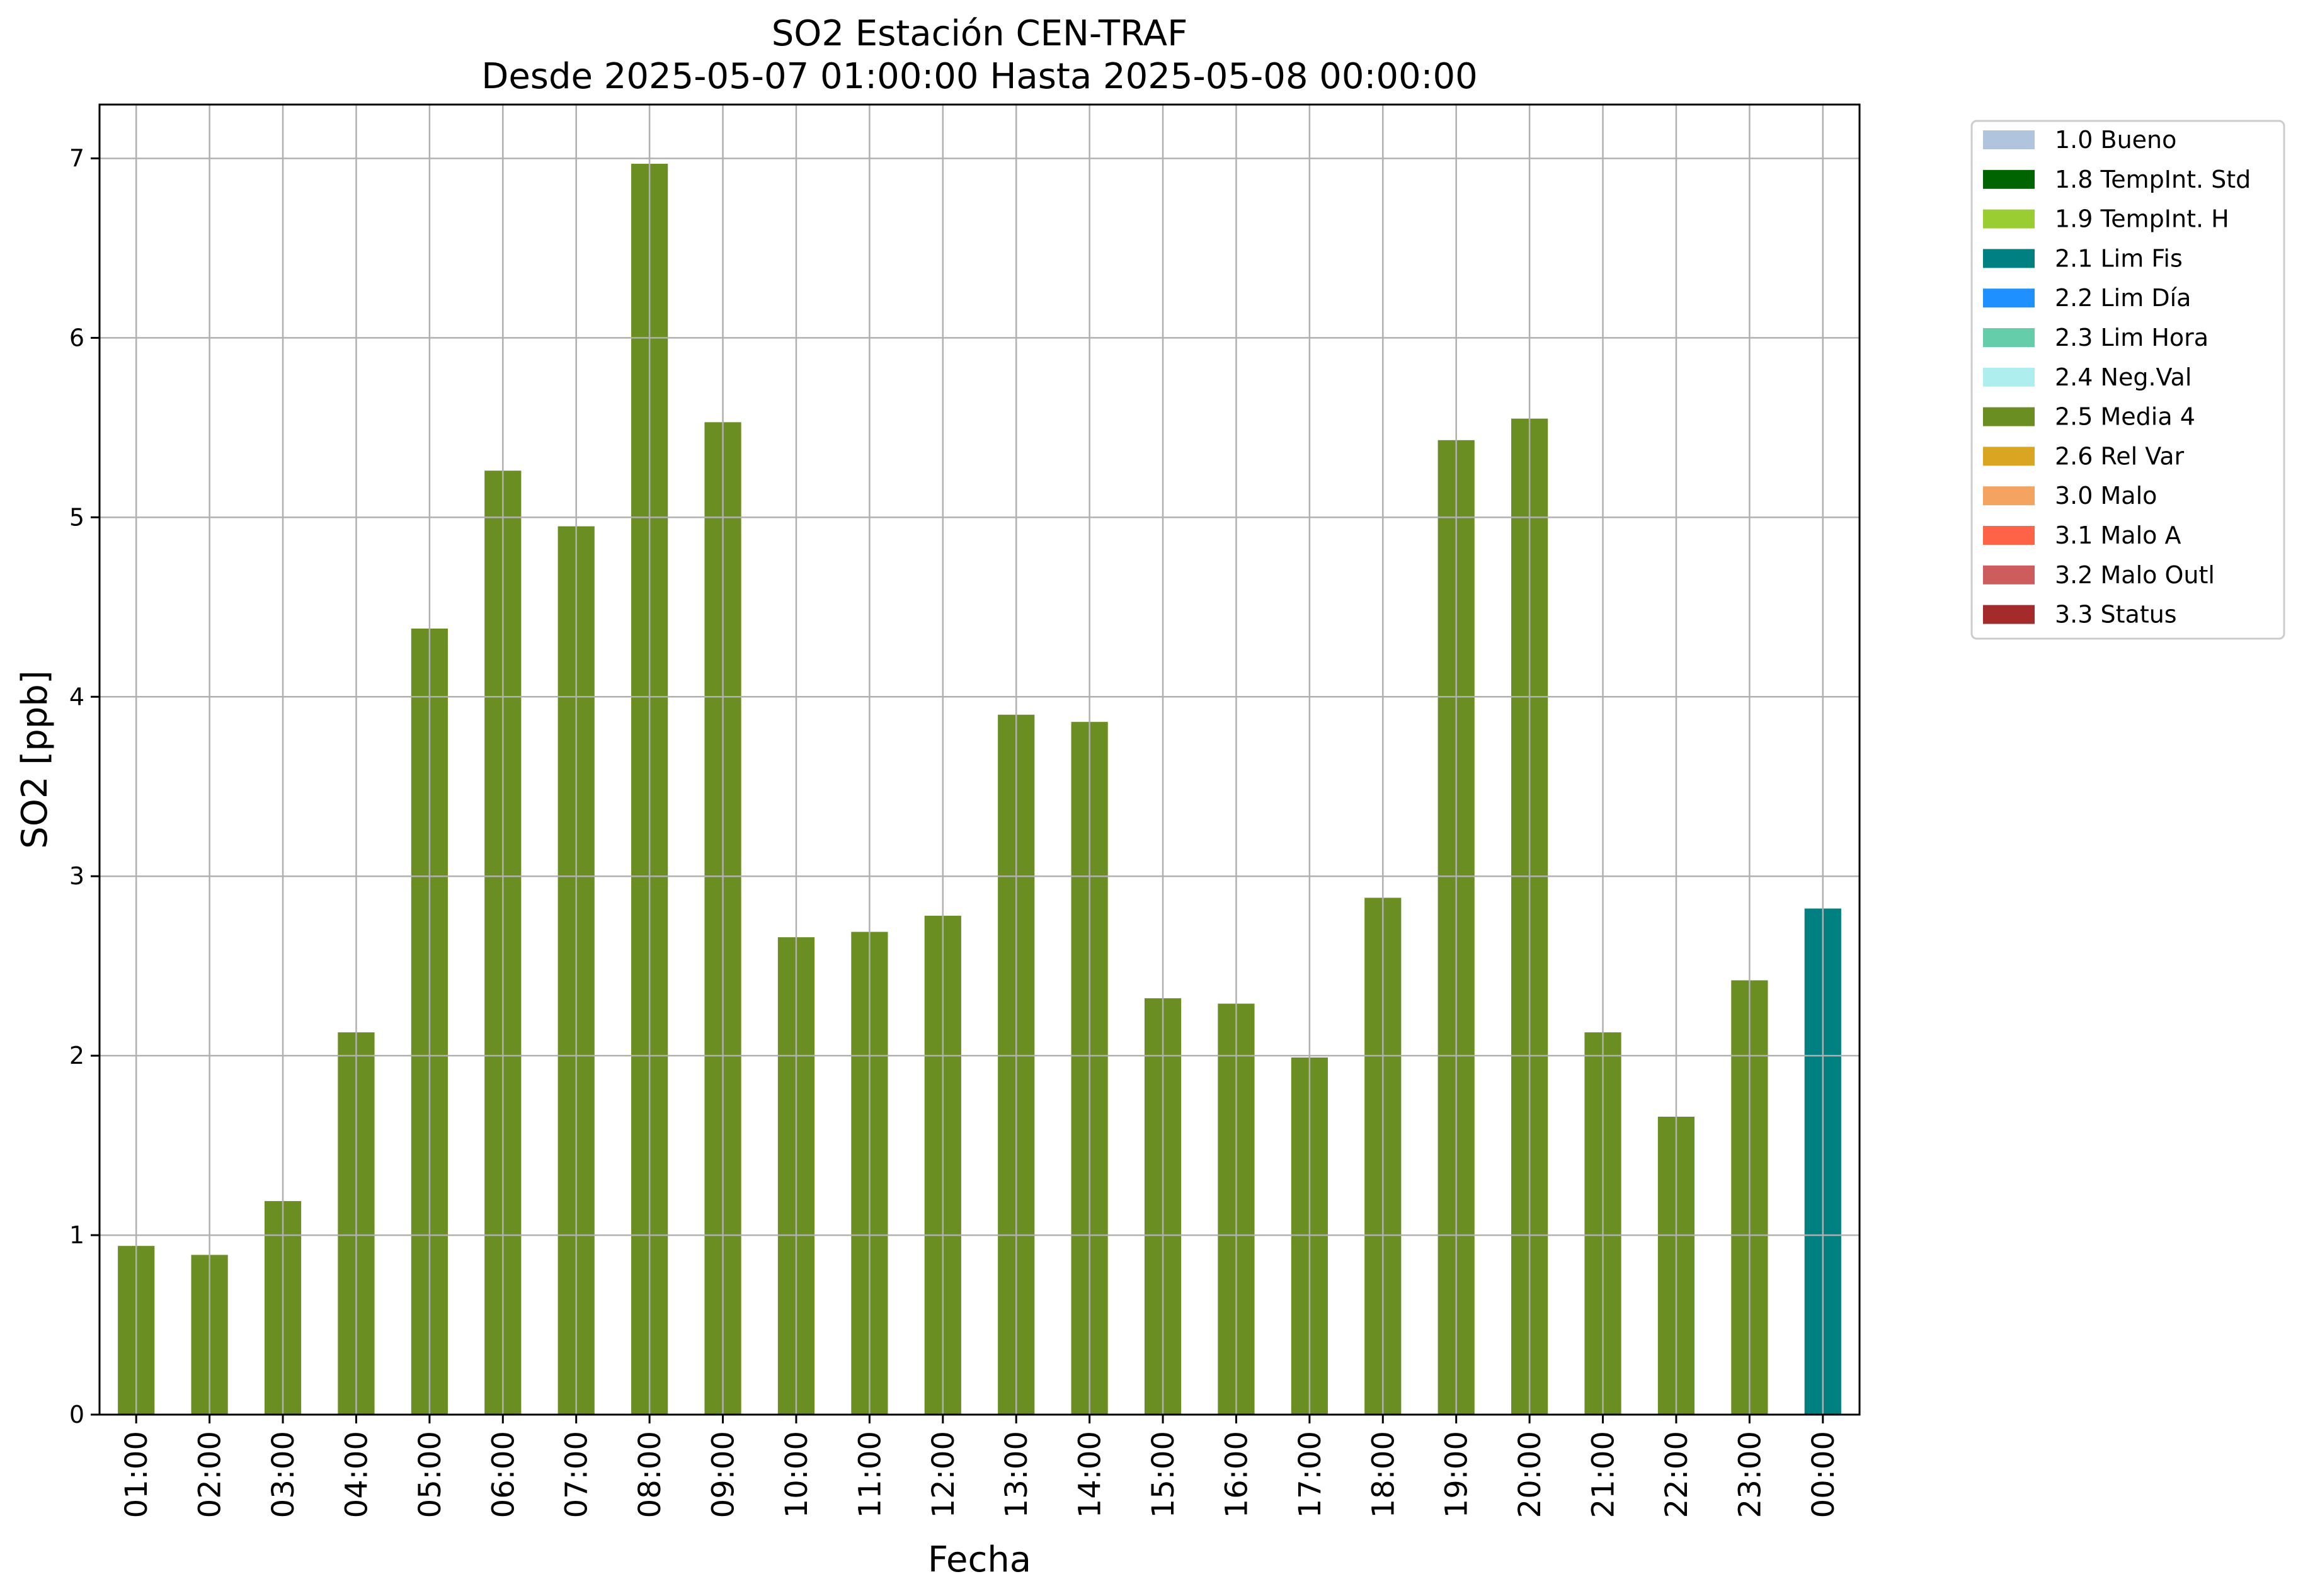 The image size is (2303, 1596). What do you see at coordinates (1310, 1474) in the screenshot?
I see `x-tick-label: 17:00` at bounding box center [1310, 1474].